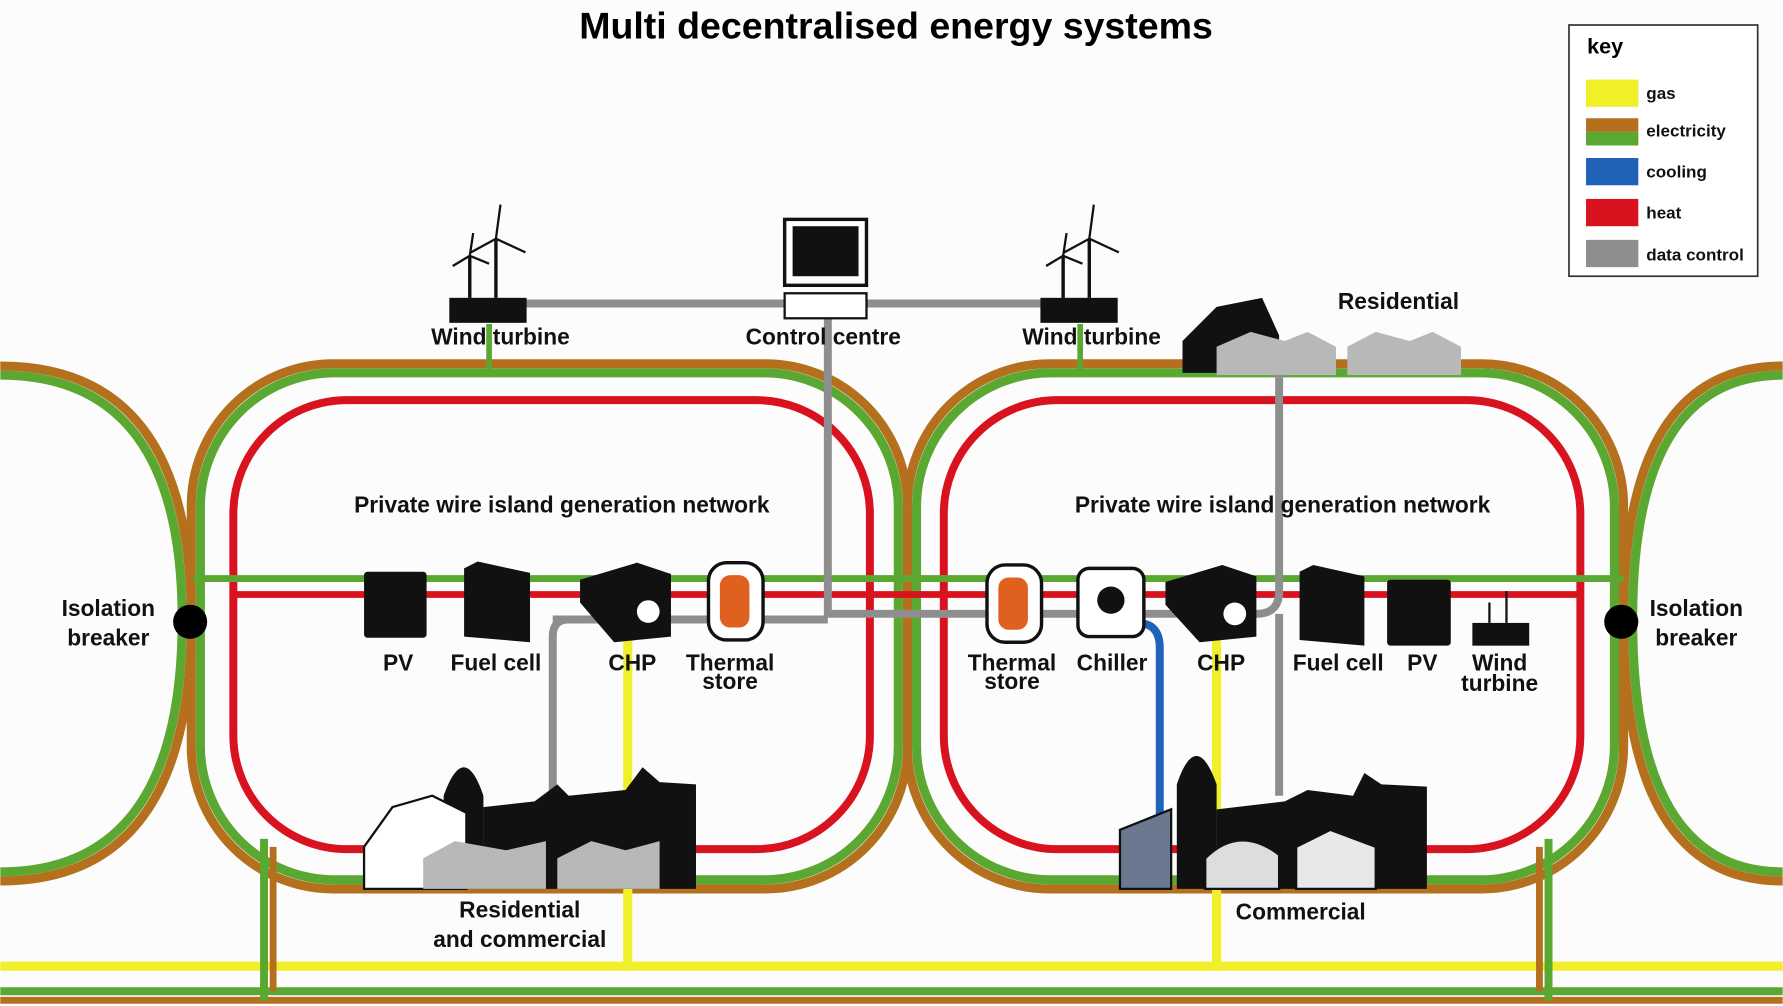 The height and width of the screenshot is (1006, 1783). What do you see at coordinates (1695, 254) in the screenshot?
I see `key-label: data control` at bounding box center [1695, 254].